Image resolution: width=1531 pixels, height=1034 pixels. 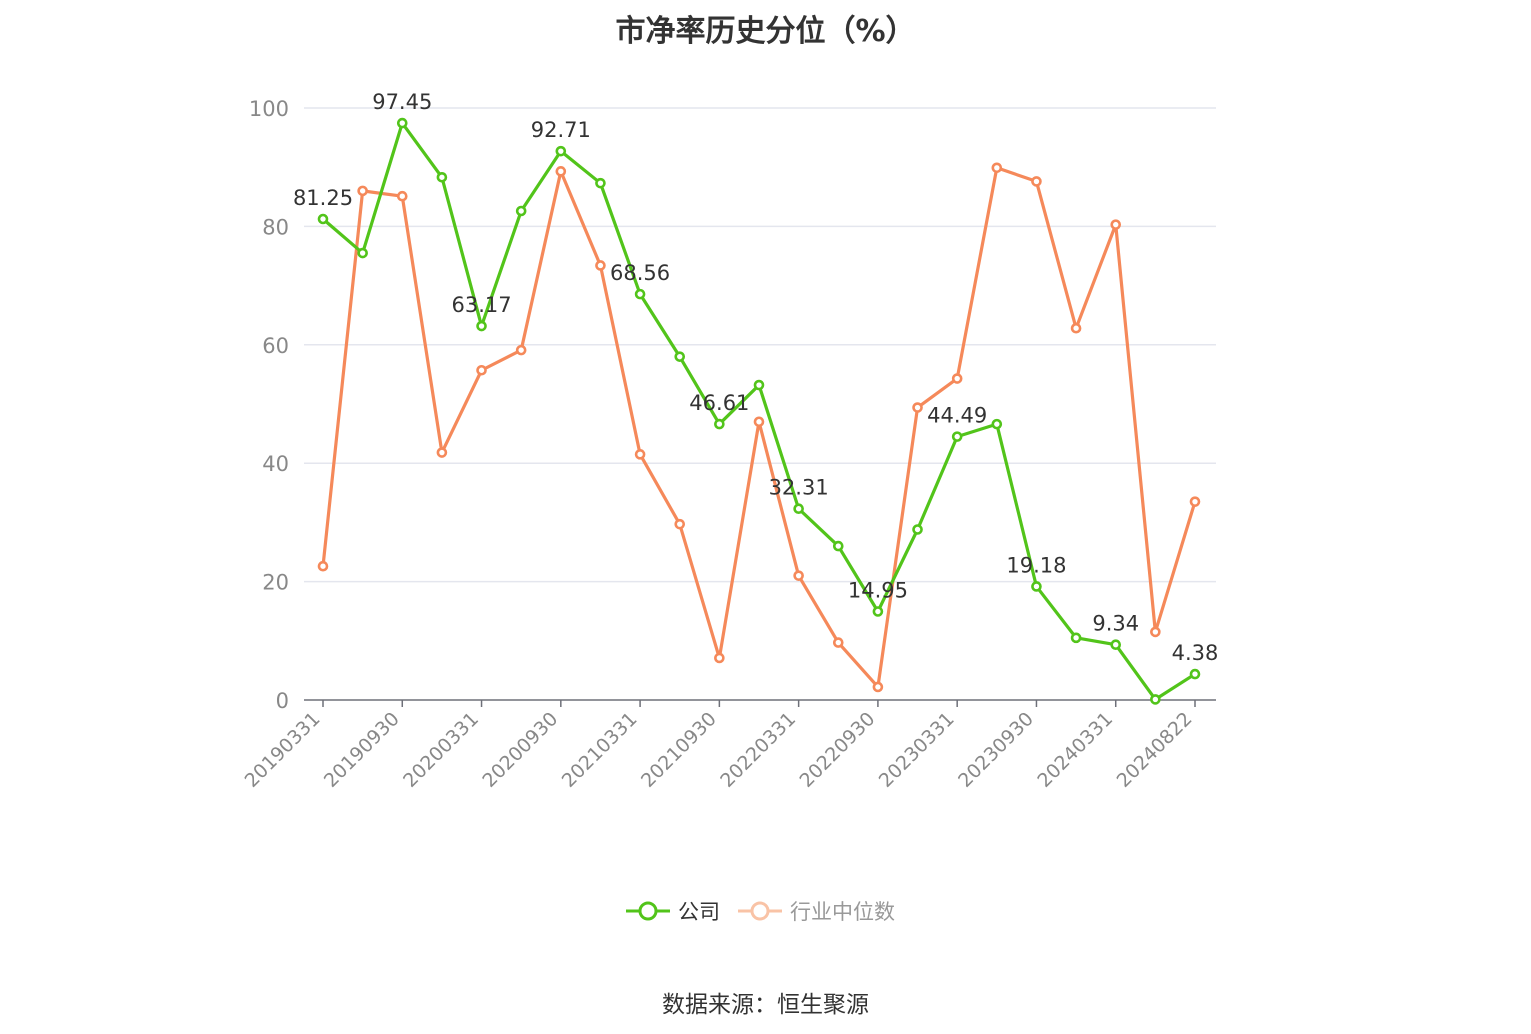 I want to click on data-label: 44.49, so click(x=957, y=416).